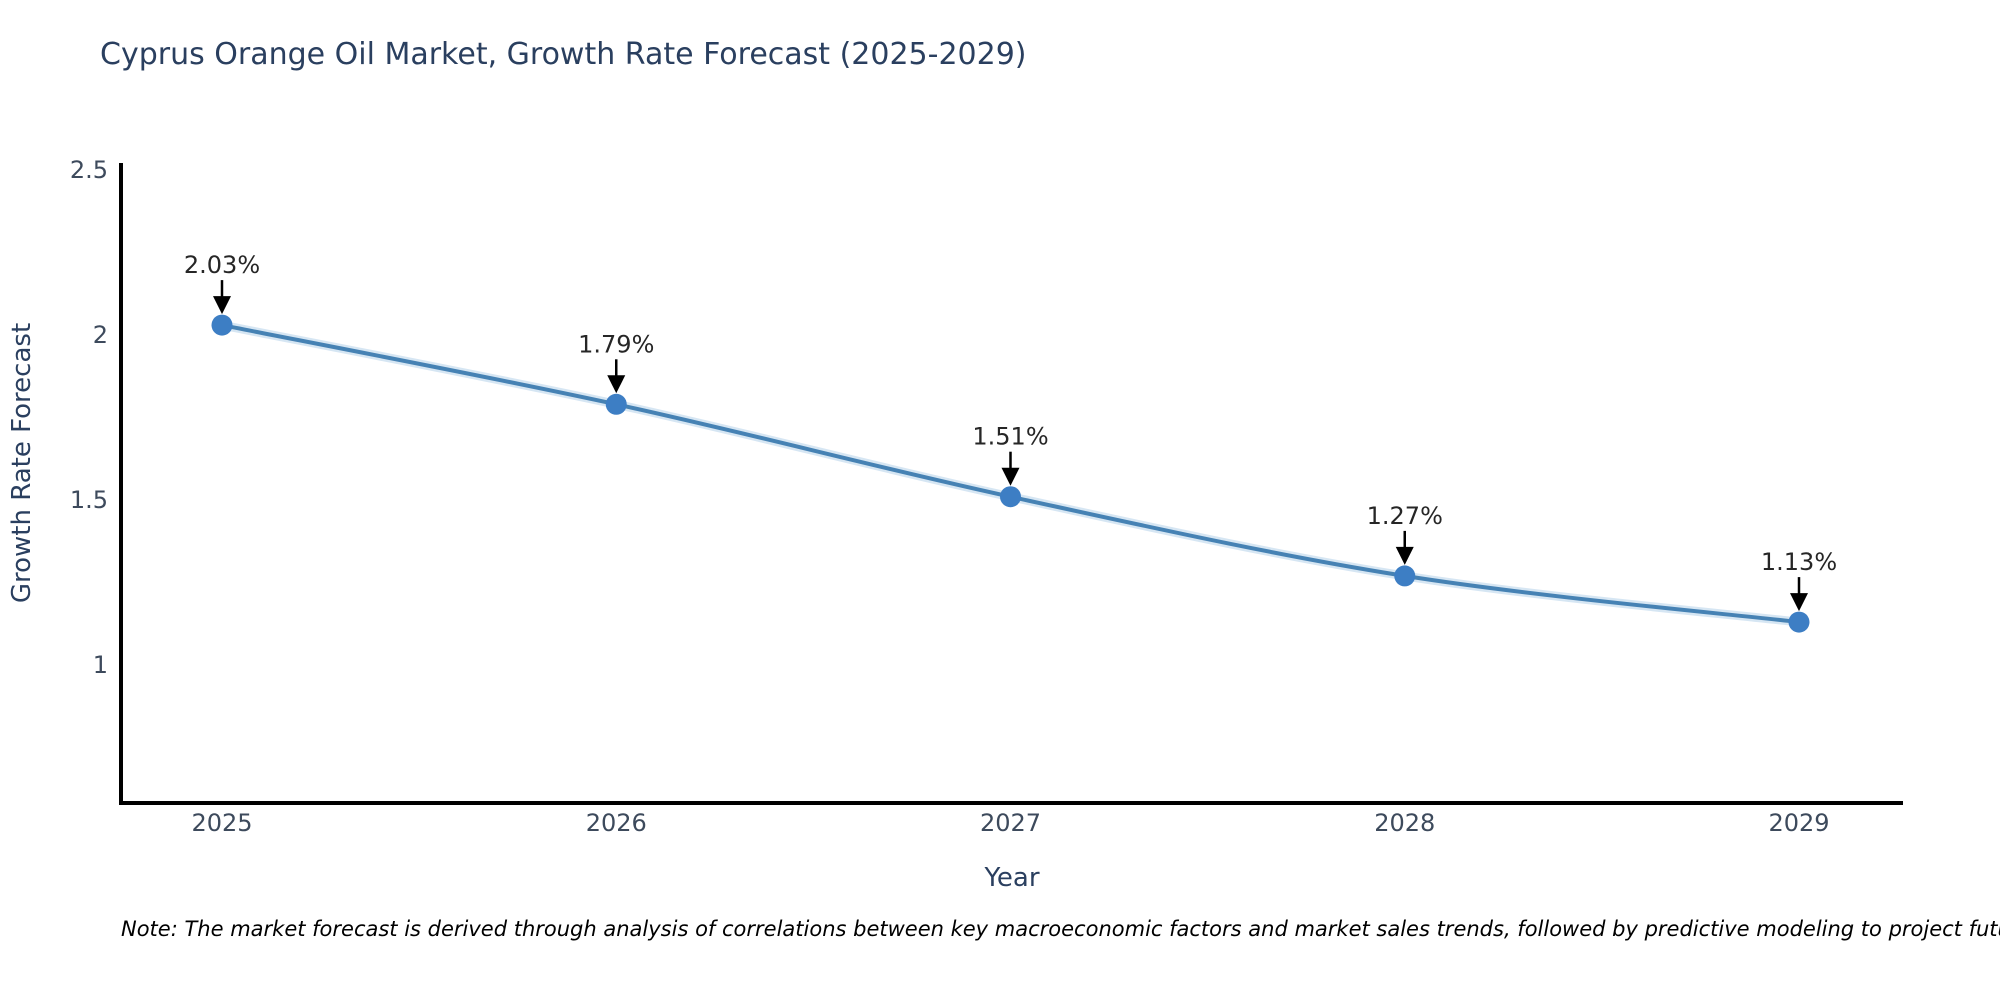  What do you see at coordinates (616, 344) in the screenshot?
I see `point-value-label: 1.79%` at bounding box center [616, 344].